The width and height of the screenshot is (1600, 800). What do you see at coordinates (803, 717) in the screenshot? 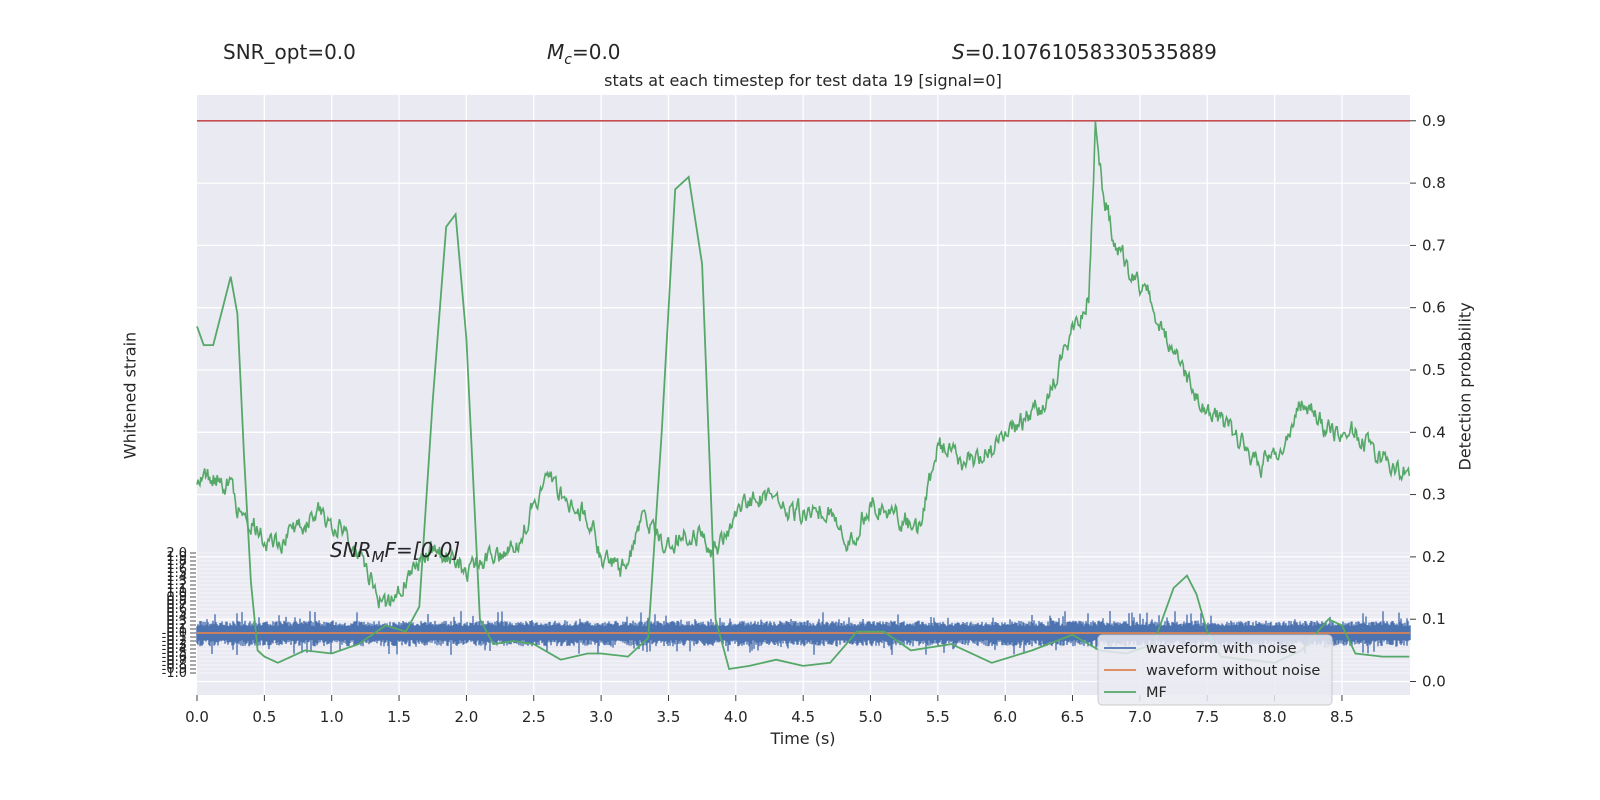
I see `x-tick-label: 4.5` at bounding box center [803, 717].